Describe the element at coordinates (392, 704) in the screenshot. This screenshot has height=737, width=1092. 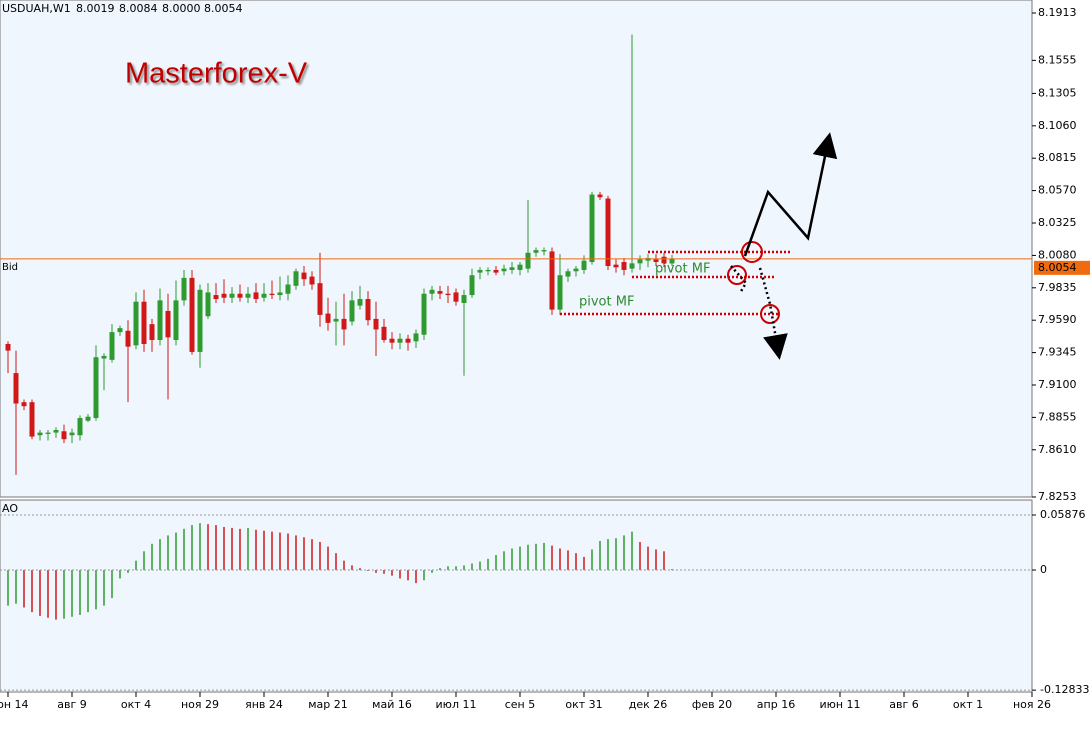
I see `x-tick-label: май 16` at that location.